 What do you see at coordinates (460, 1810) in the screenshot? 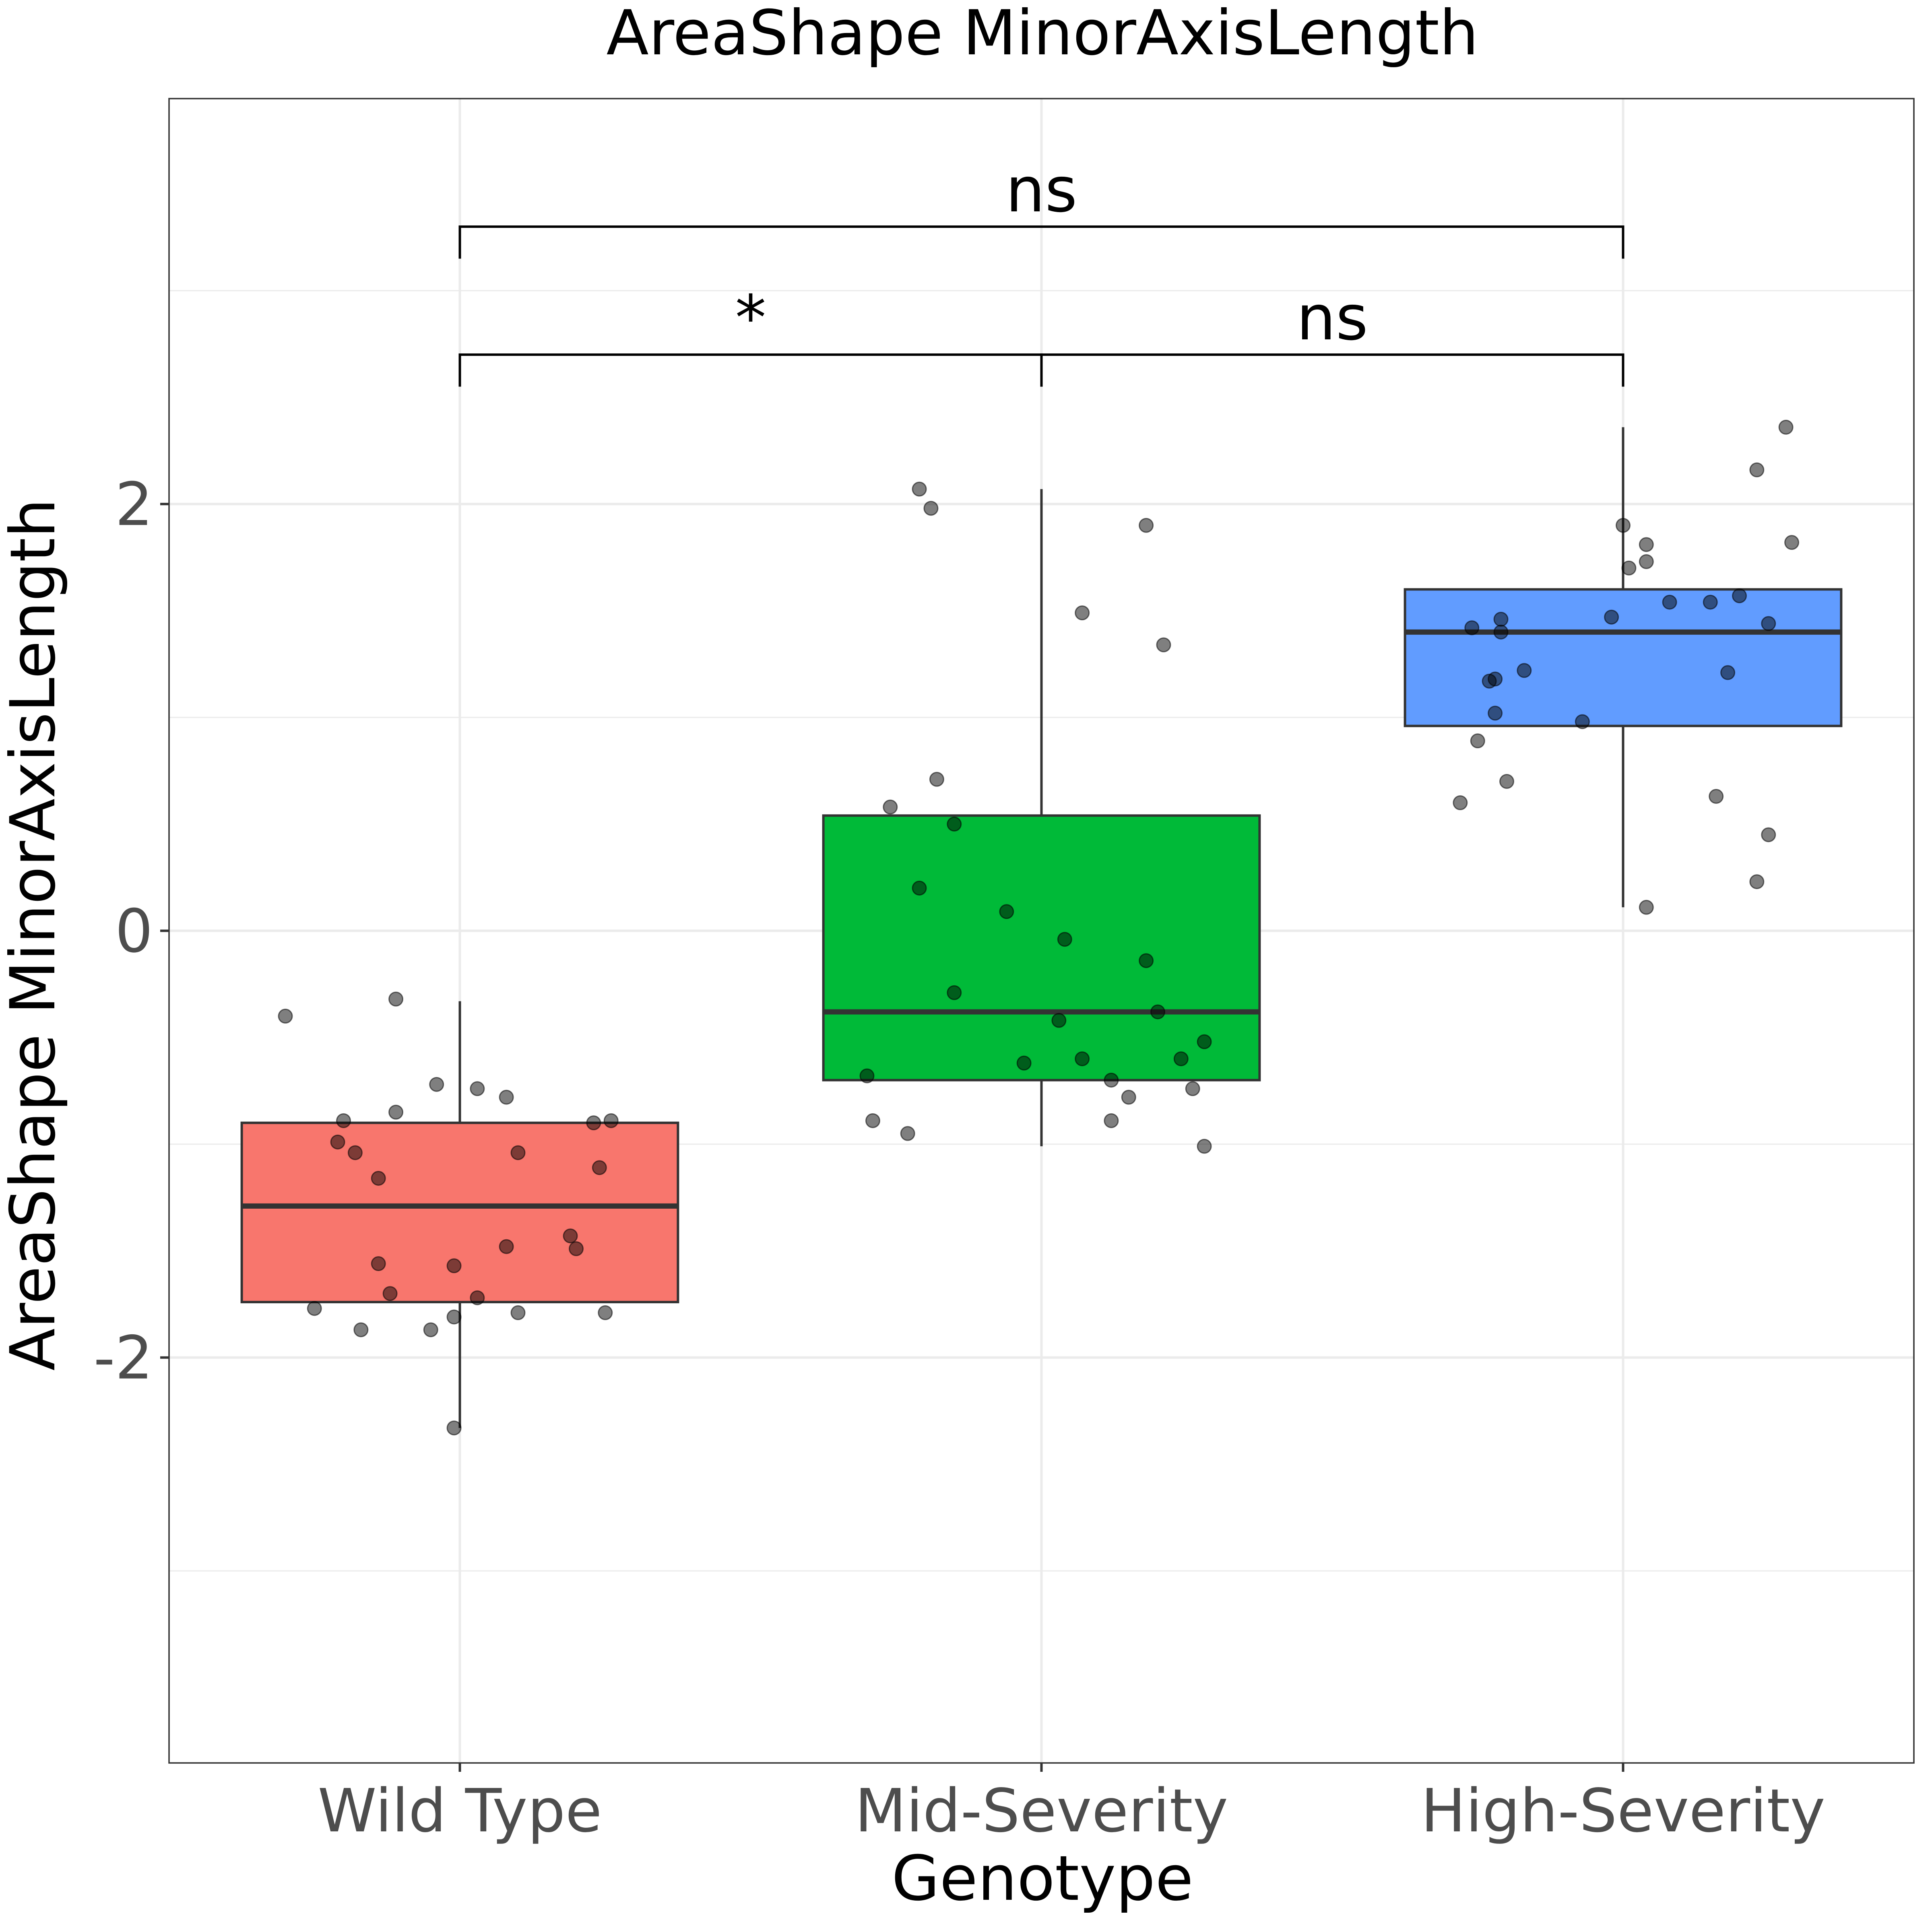
I see `x-tick-label: Wild Type` at bounding box center [460, 1810].